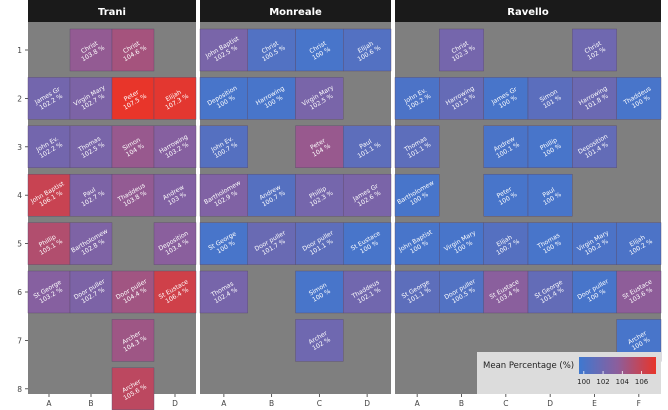 Image resolution: width=668 pixels, height=410 pixels. I want to click on heatmap-tile: Christ100.5 %, so click(271, 50).